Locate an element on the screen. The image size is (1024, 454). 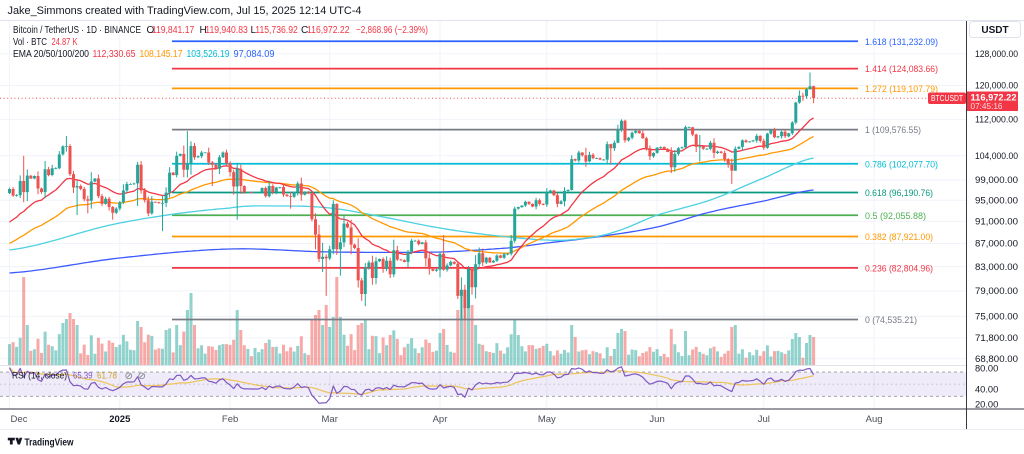
svg-text: 0.382 (87,921.00) is located at coordinates (899, 237).